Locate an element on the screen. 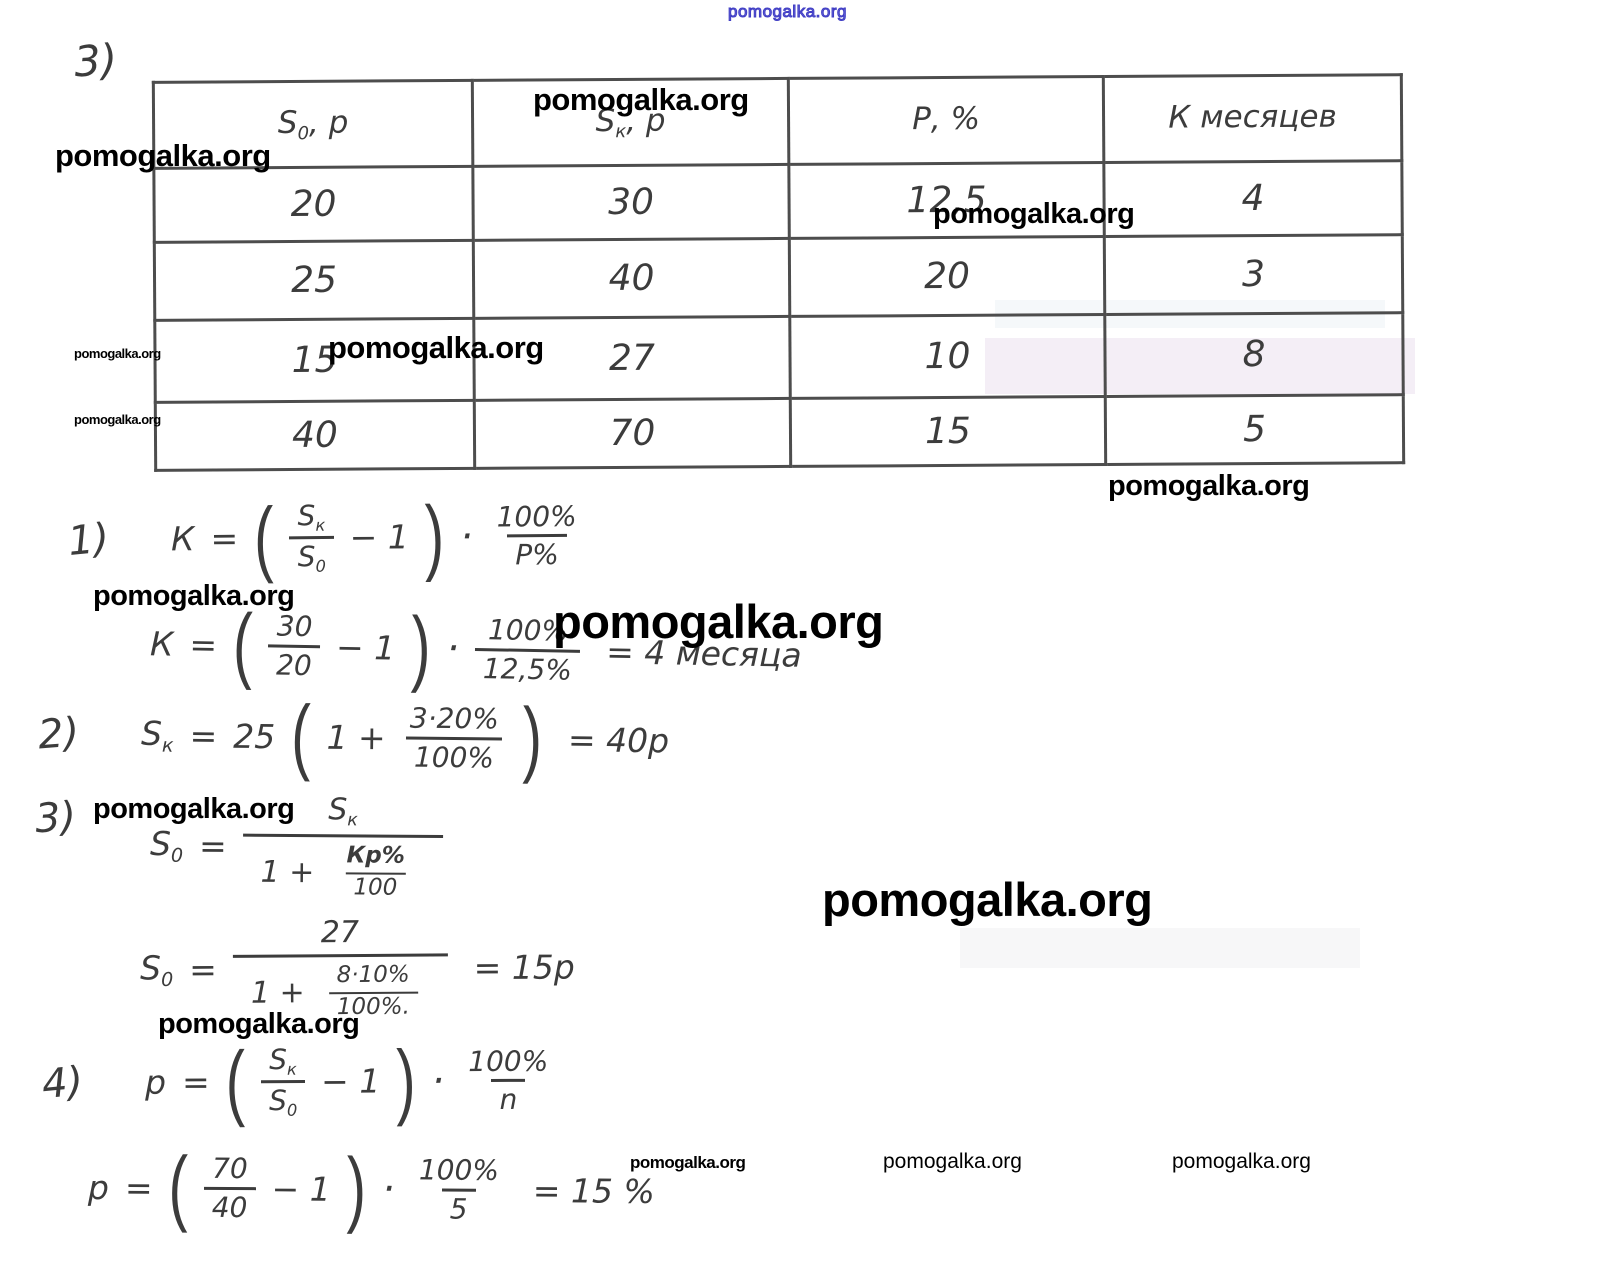 The height and width of the screenshot is (1281, 1618). cell-sk: 30 is located at coordinates (631, 202).